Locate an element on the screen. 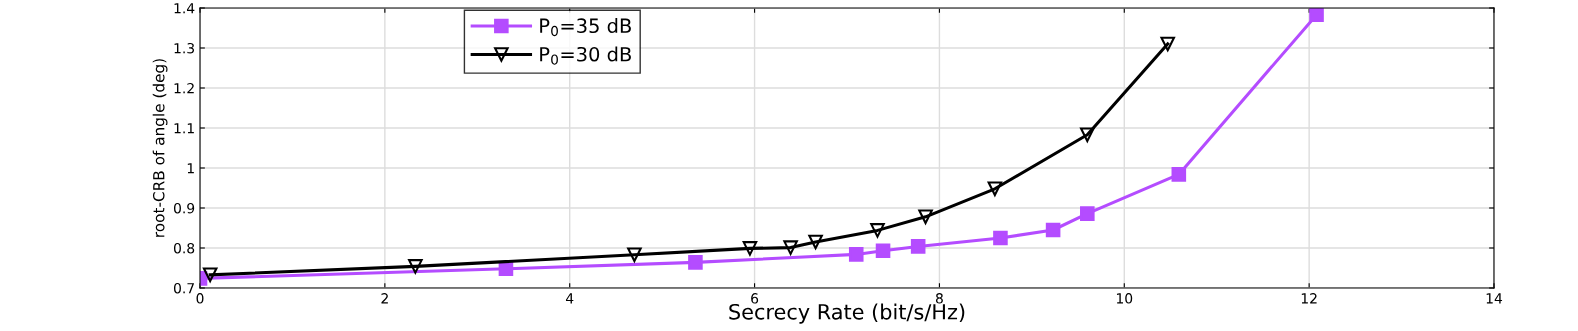  x-axis-title: Secrecy Rate (bit/s/Hz) is located at coordinates (847, 313).